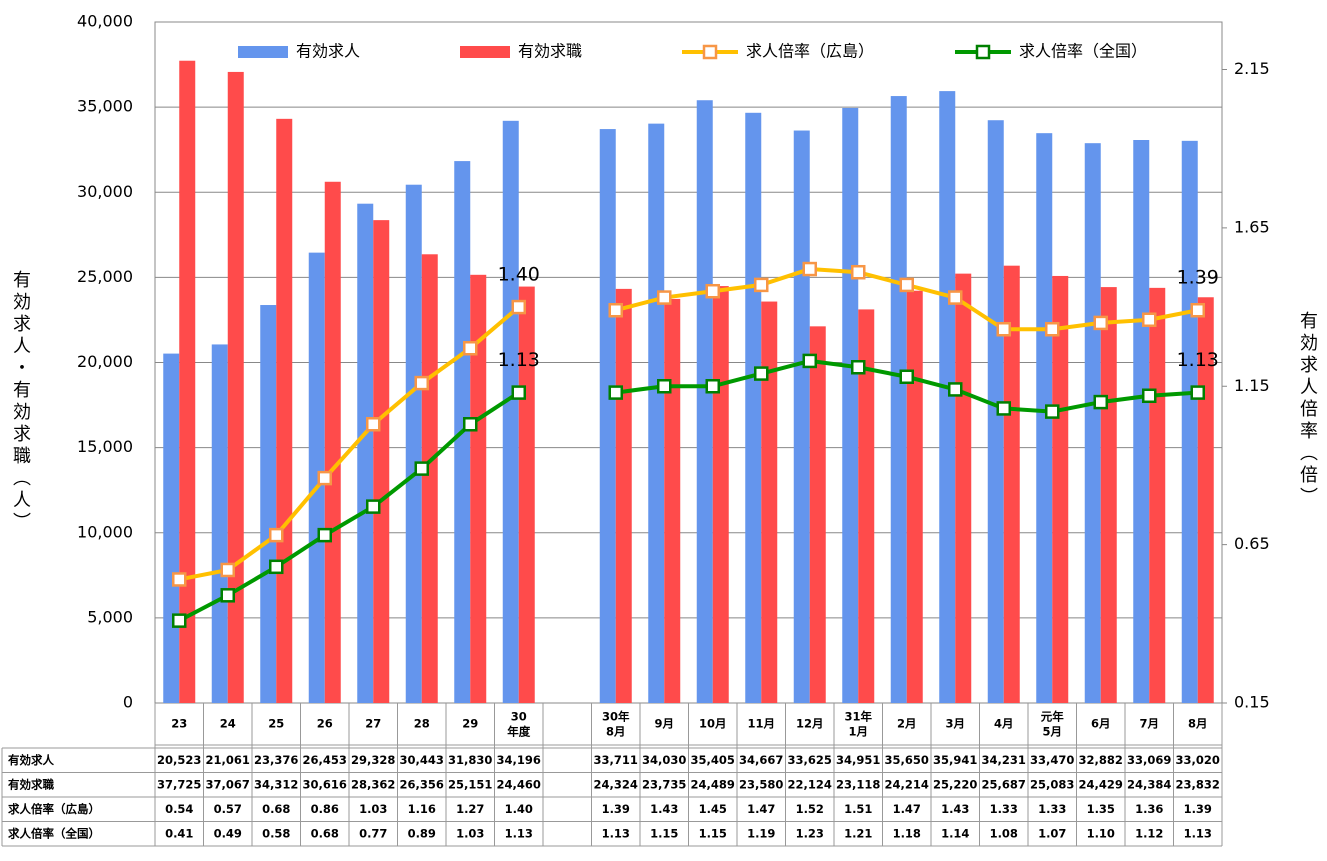 The width and height of the screenshot is (1327, 861). Describe the element at coordinates (810, 833) in the screenshot. I see `table-cell: 1.23` at that location.